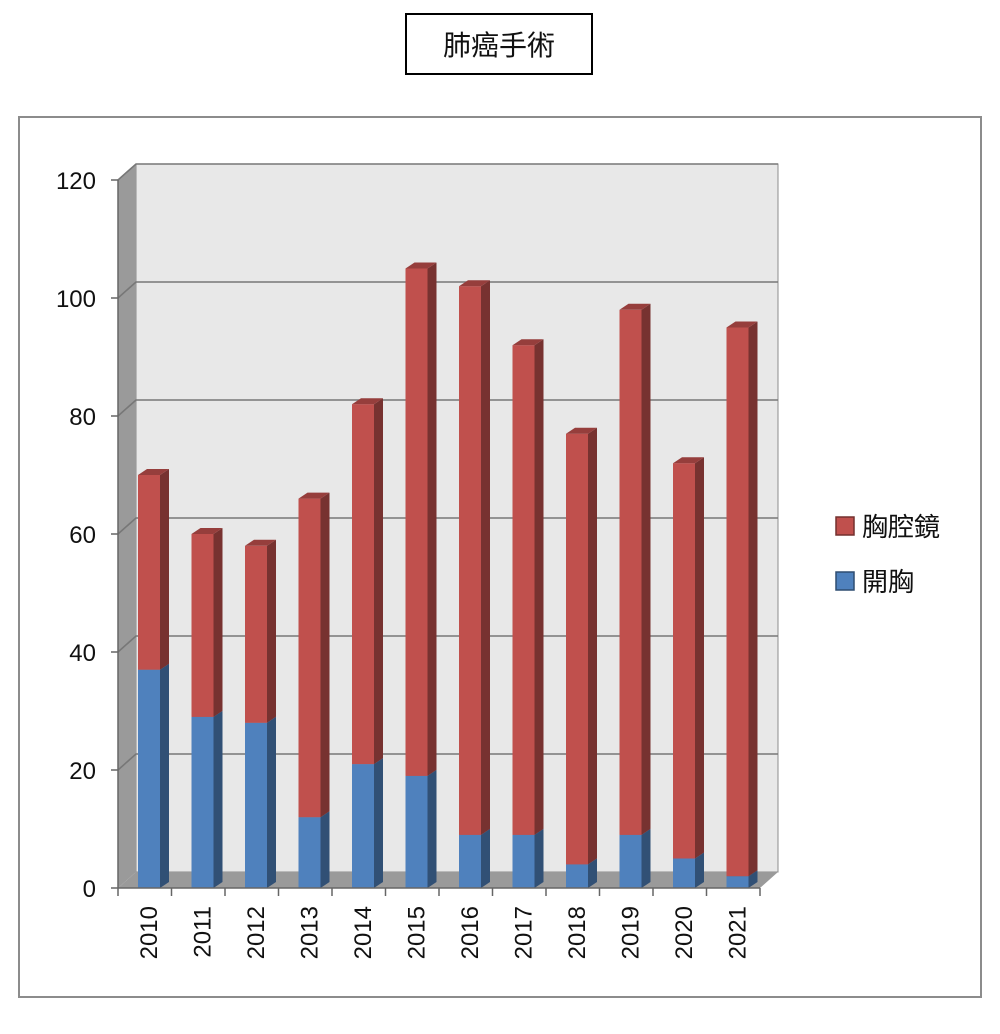 The height and width of the screenshot is (1034, 1000). I want to click on x-tick-label: 2015, so click(417, 932).